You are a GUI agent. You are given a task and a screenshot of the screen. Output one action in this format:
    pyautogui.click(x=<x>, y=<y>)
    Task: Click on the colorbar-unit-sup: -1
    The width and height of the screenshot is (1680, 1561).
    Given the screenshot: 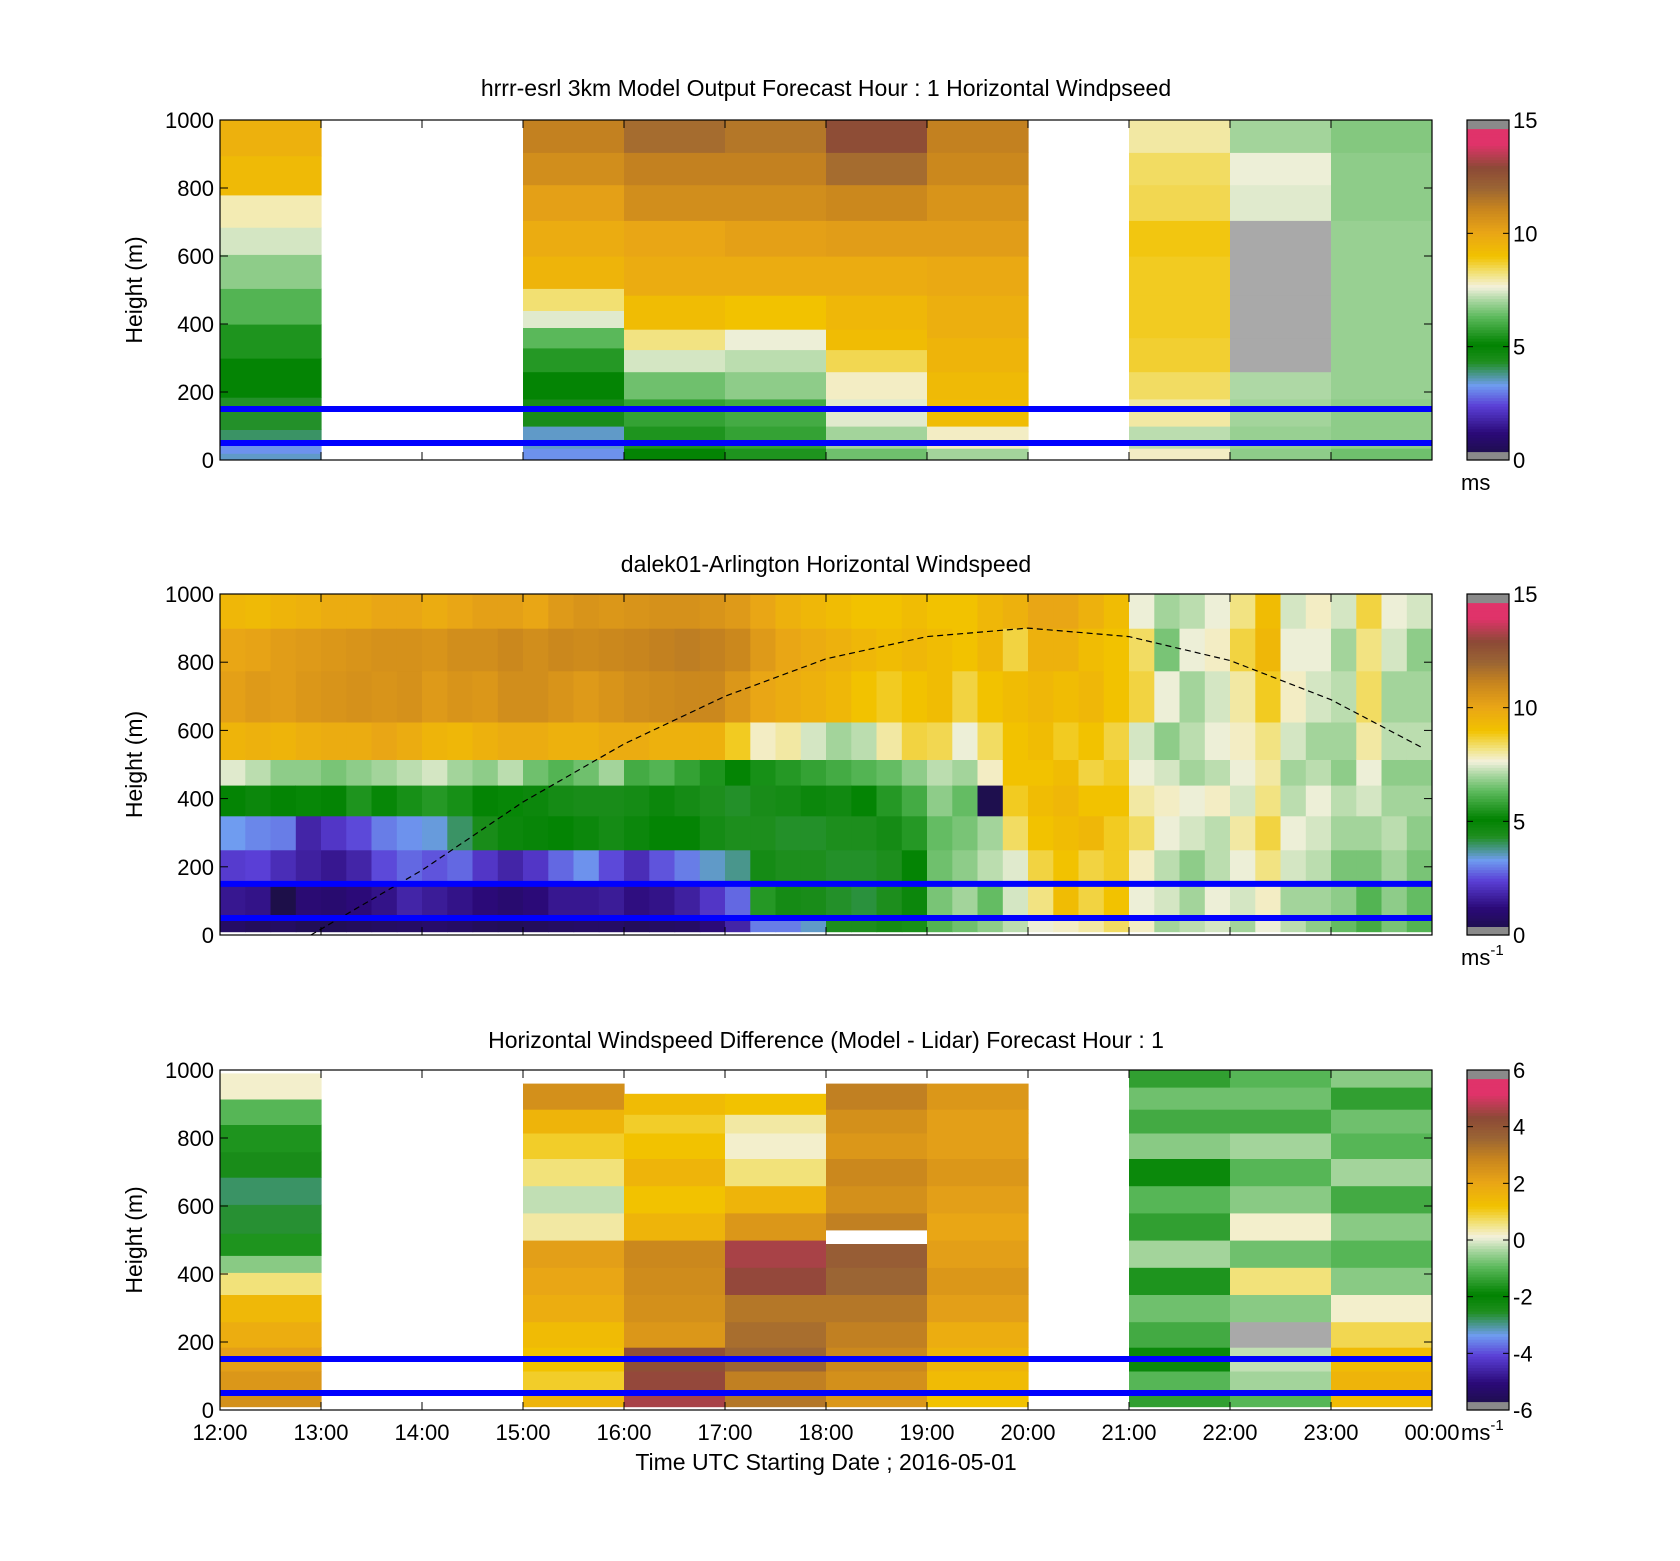 What is the action you would take?
    pyautogui.click(x=1496, y=950)
    